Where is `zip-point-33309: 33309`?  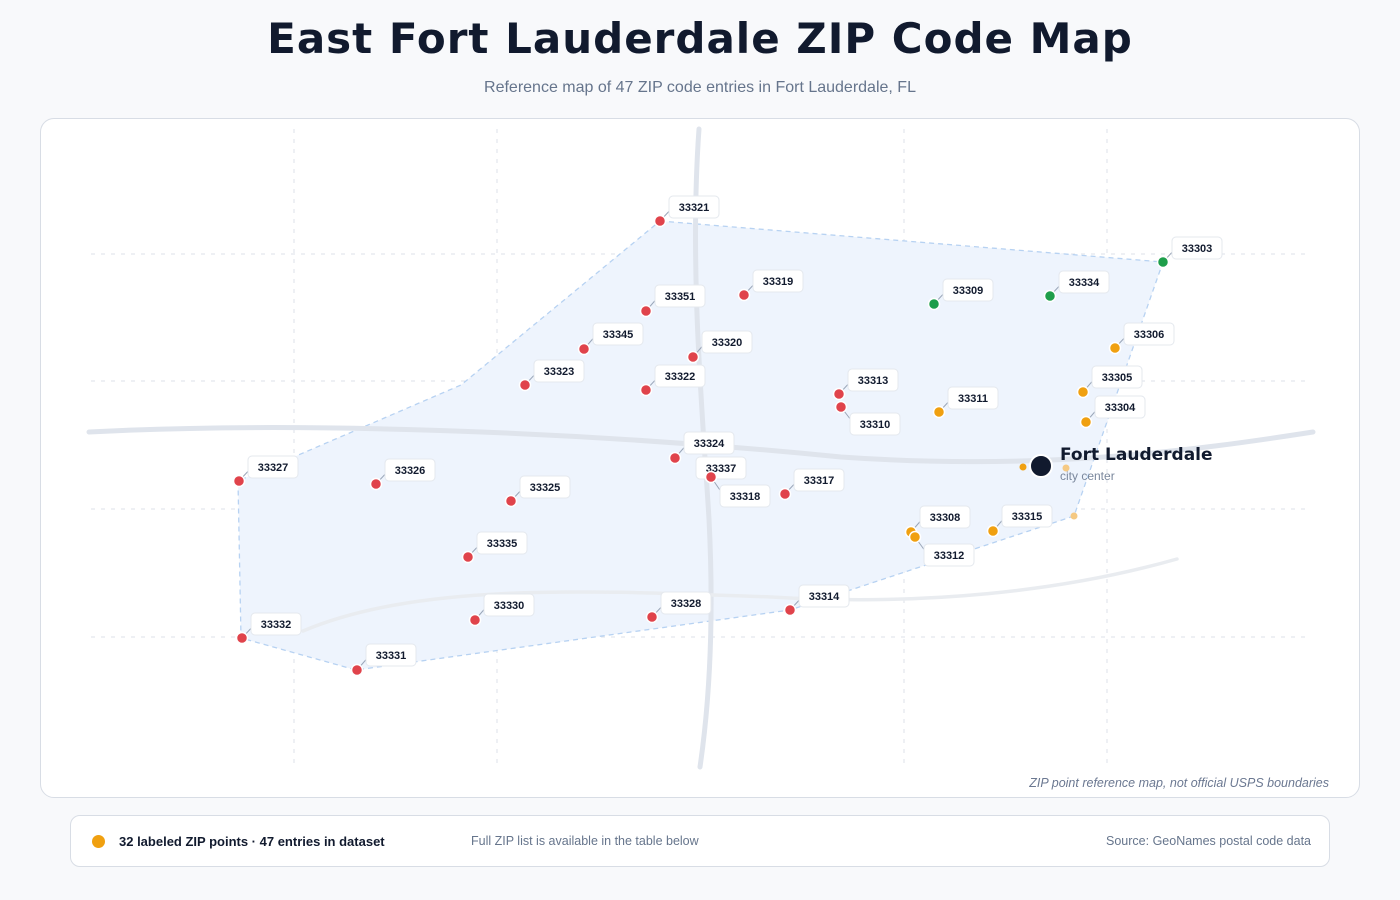 zip-point-33309: 33309 is located at coordinates (960, 294).